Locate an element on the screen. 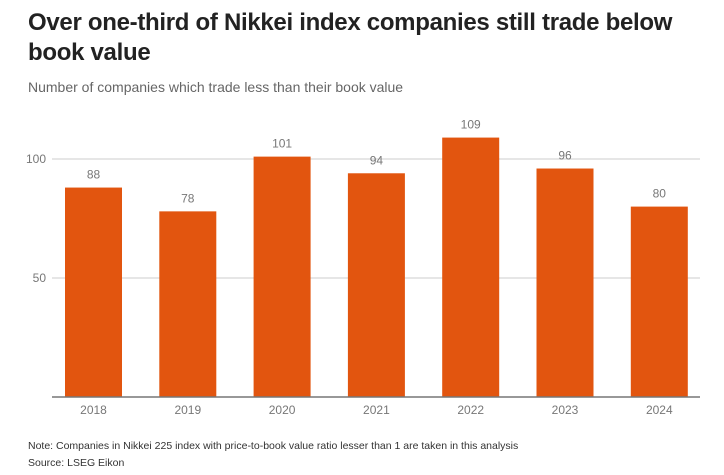  bar-2020 is located at coordinates (282, 276).